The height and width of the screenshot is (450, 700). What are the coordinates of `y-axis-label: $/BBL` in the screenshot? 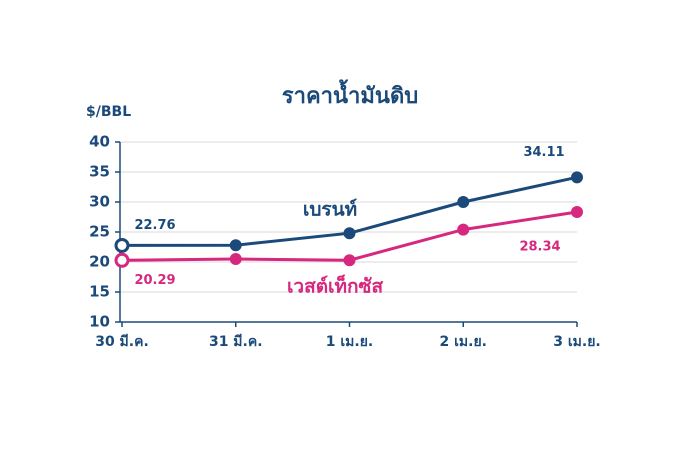 It's located at (108, 112).